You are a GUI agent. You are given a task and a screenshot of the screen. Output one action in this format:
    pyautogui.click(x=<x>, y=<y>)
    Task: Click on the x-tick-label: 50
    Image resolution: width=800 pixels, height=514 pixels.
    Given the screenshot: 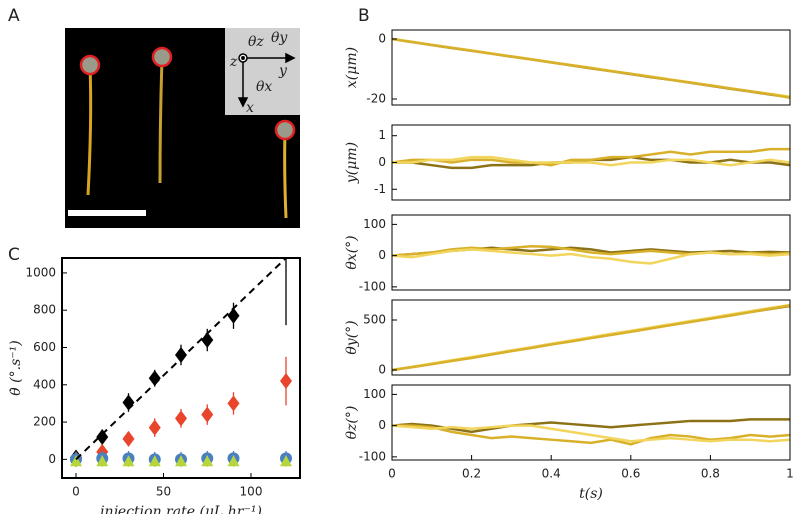 What is the action you would take?
    pyautogui.click(x=163, y=492)
    